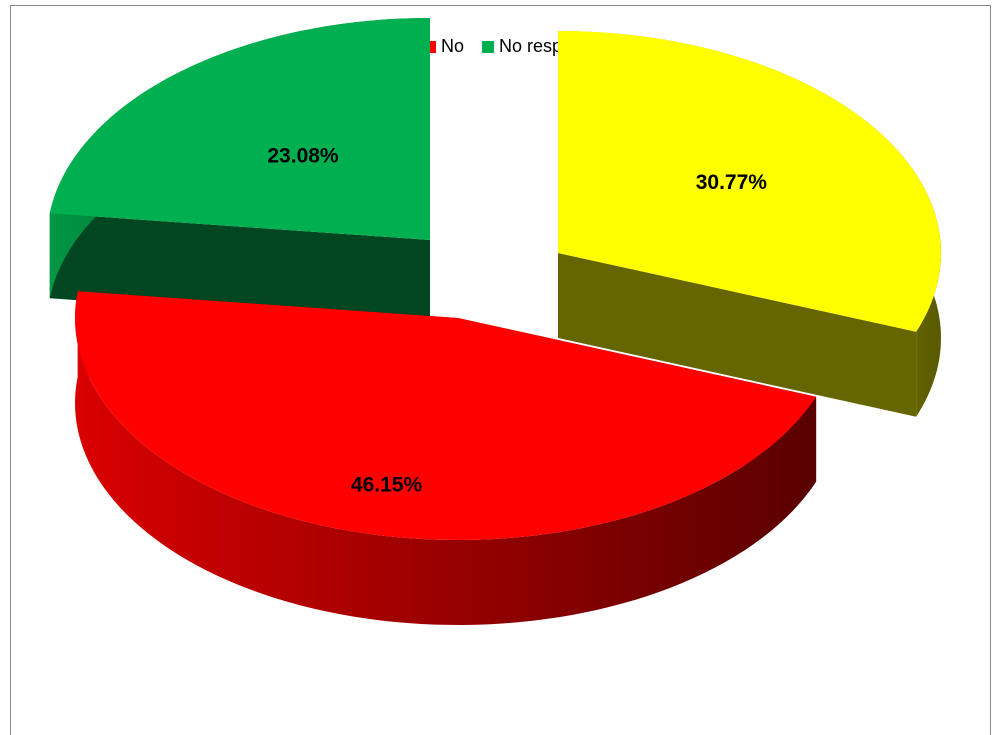  I want to click on data-label: 23.08%, so click(303, 155).